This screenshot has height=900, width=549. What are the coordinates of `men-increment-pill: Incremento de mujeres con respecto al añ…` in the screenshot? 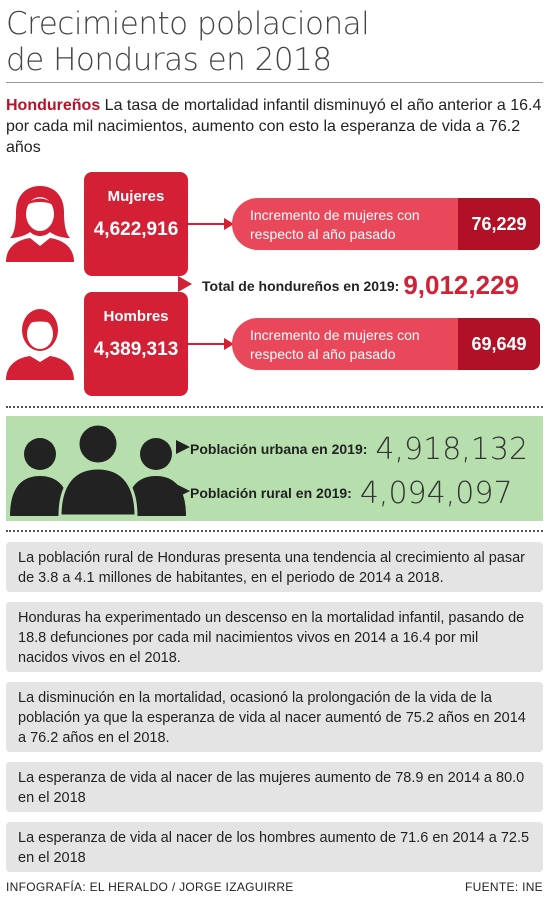 It's located at (386, 344).